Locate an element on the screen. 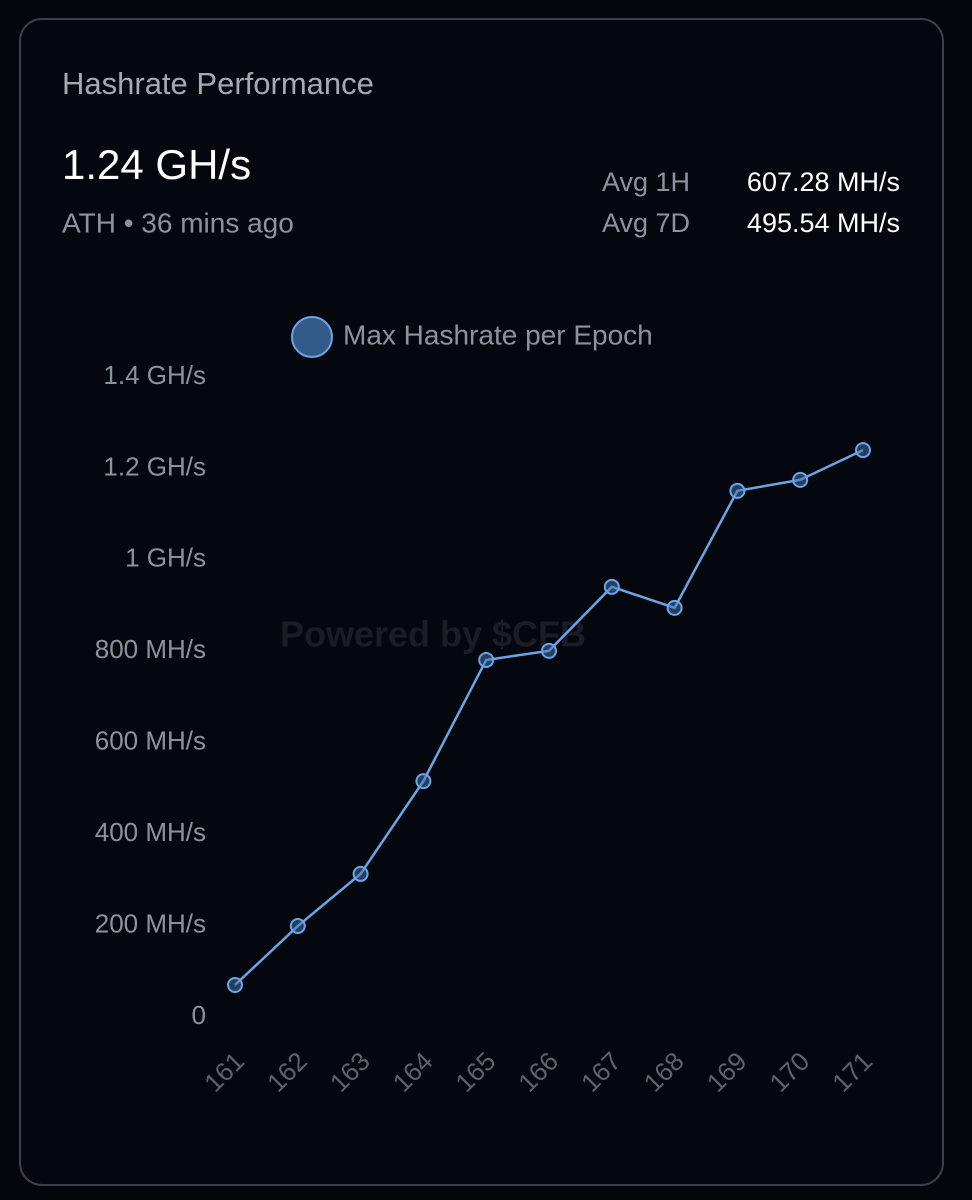 The image size is (972, 1200). legend-swatch is located at coordinates (312, 337).